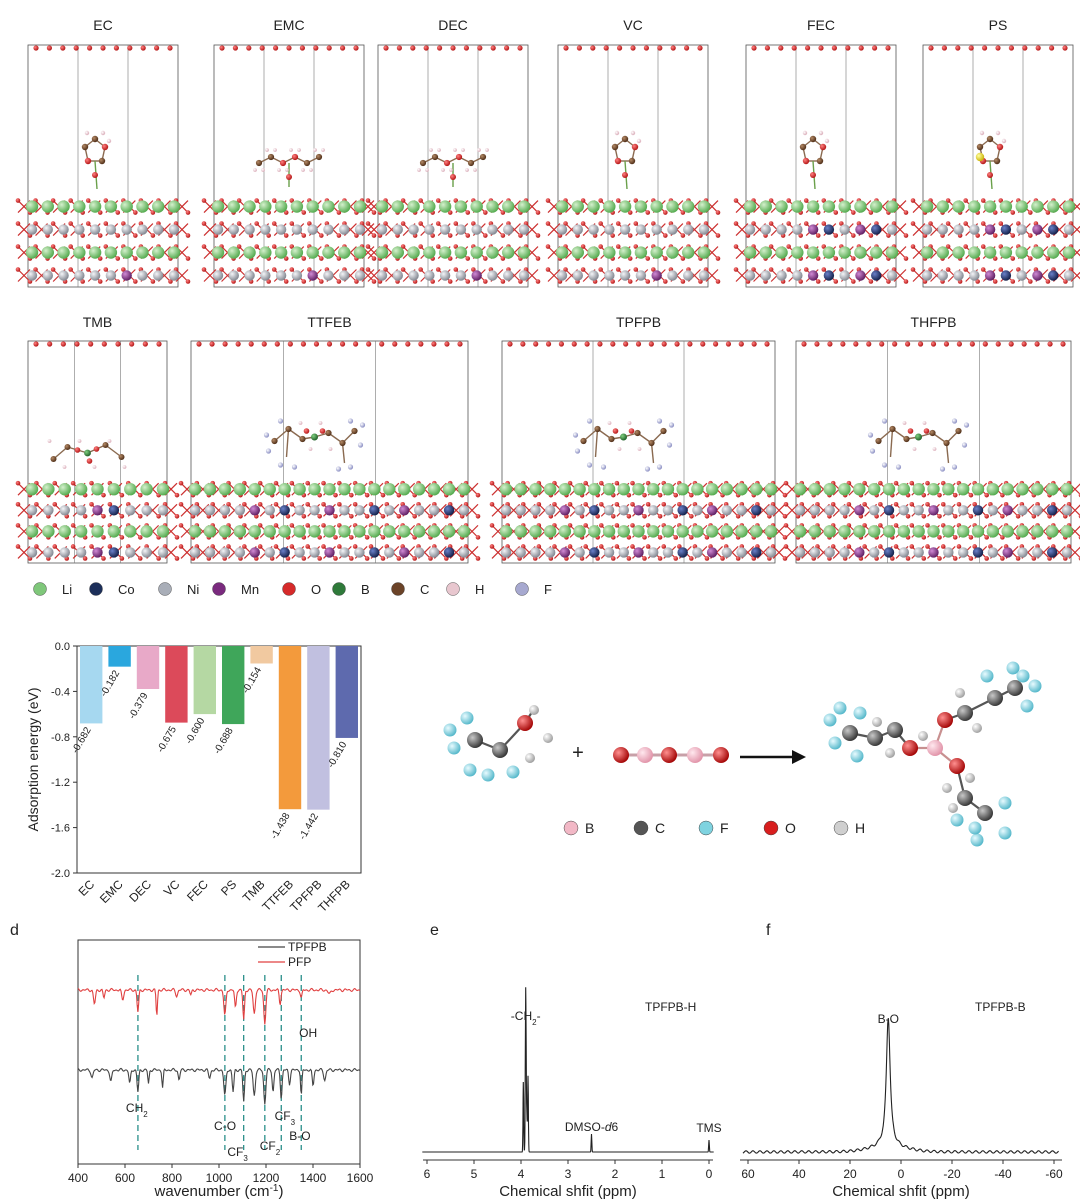 The height and width of the screenshot is (1201, 1080). What do you see at coordinates (453, 166) in the screenshot?
I see `cell-frame` at bounding box center [453, 166].